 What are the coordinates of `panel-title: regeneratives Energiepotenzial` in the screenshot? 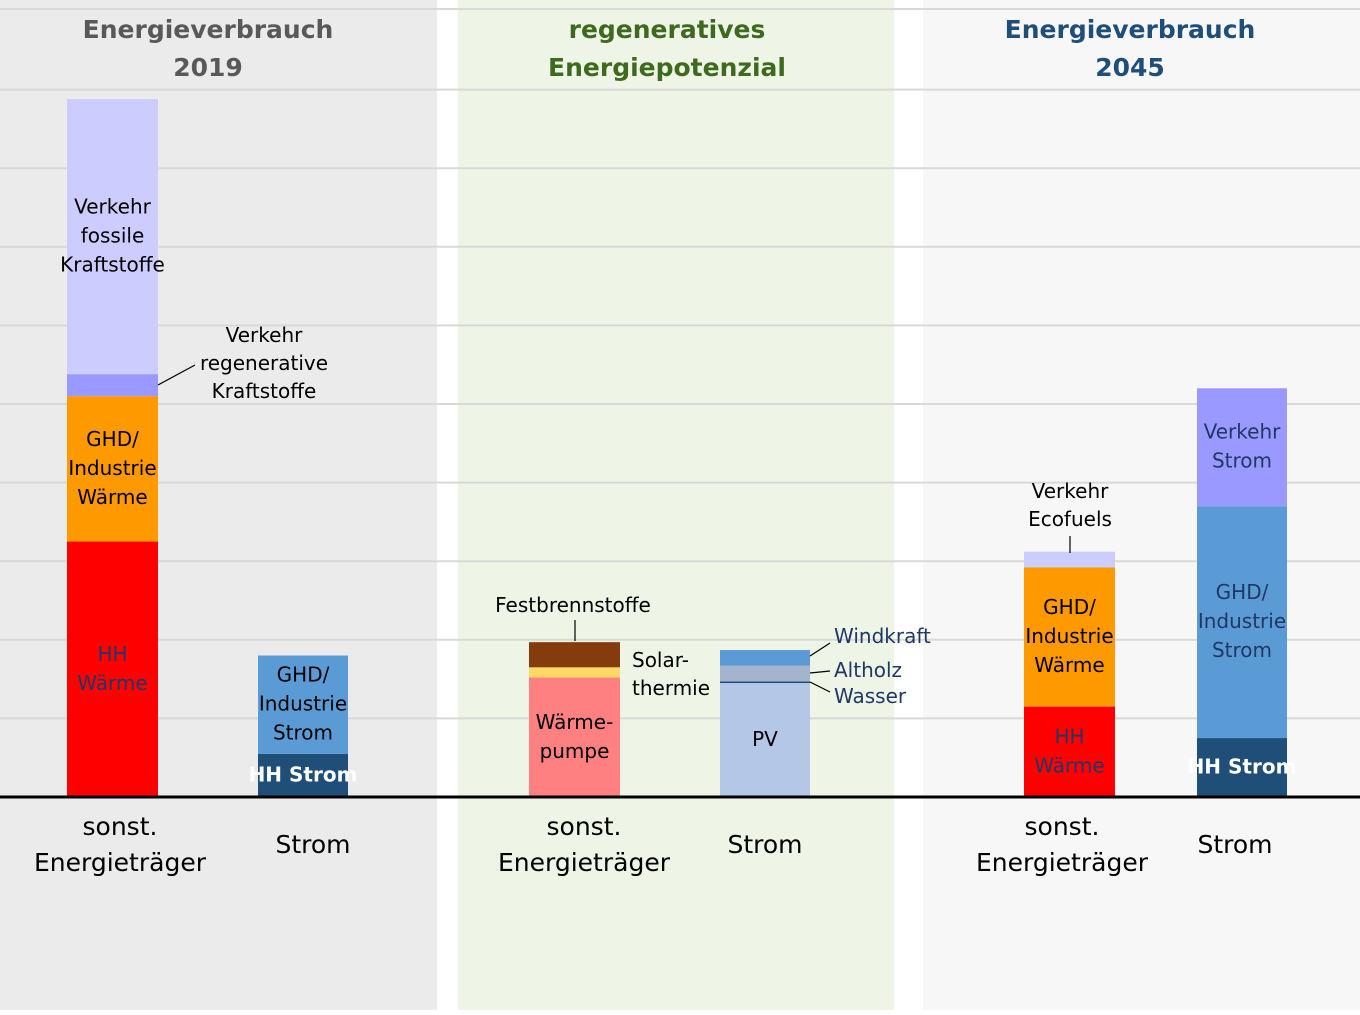 It's located at (667, 48).